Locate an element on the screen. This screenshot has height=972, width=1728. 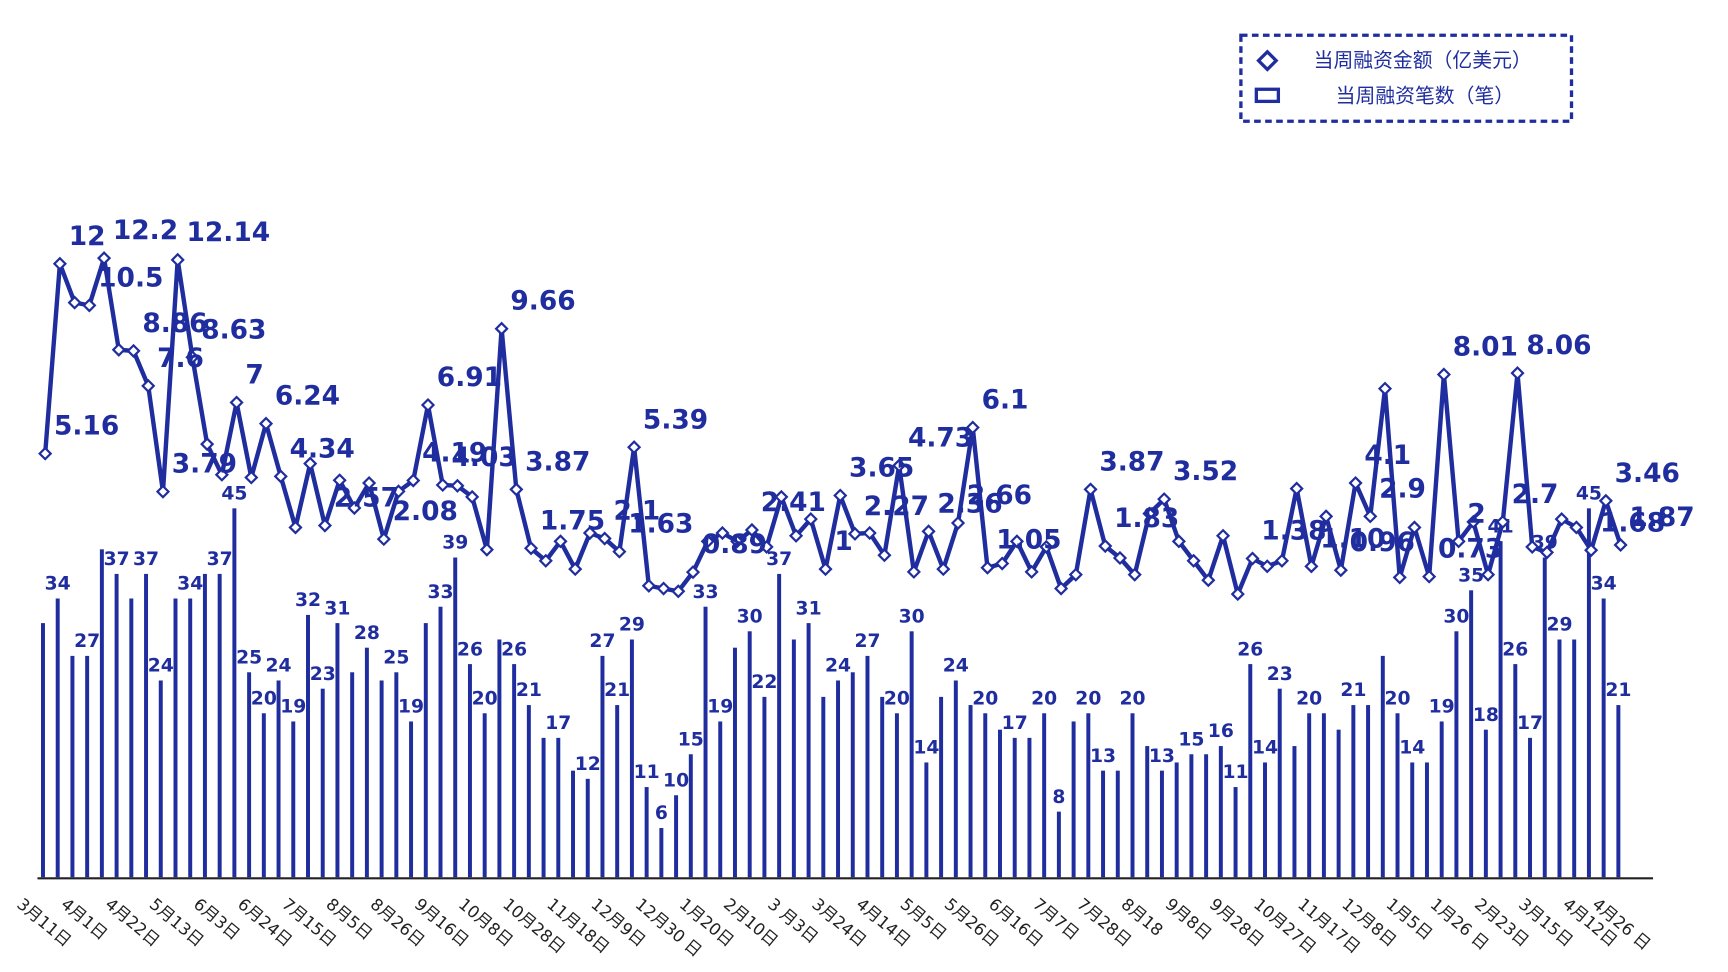
line-label: 9.66 is located at coordinates (542, 301).